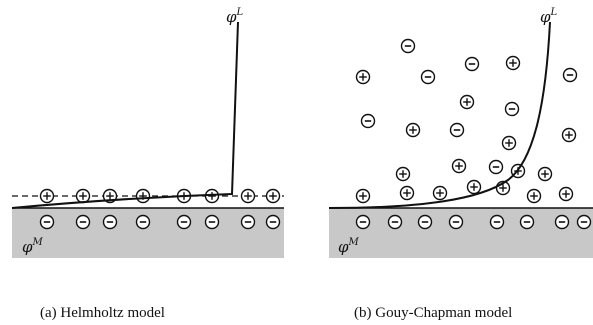 This screenshot has height=325, width=593. What do you see at coordinates (235, 16) in the screenshot?
I see `potential-solution-label-a: φL` at bounding box center [235, 16].